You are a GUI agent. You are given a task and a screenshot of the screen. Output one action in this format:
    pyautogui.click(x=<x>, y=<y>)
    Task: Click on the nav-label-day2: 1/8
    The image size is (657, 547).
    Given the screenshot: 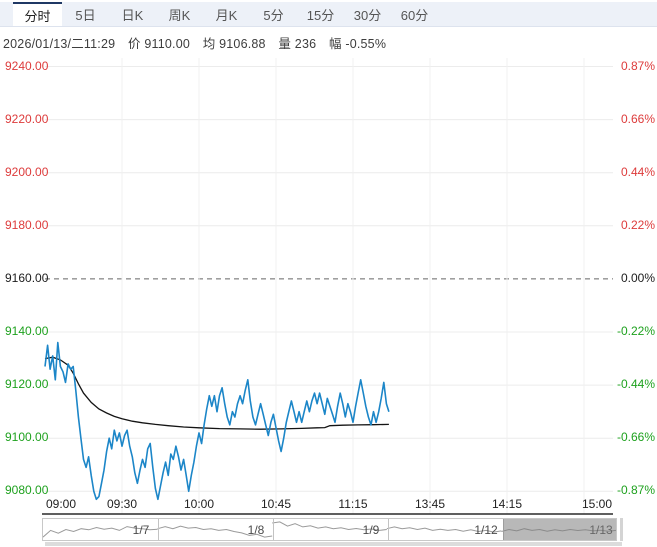 What is the action you would take?
    pyautogui.click(x=256, y=530)
    